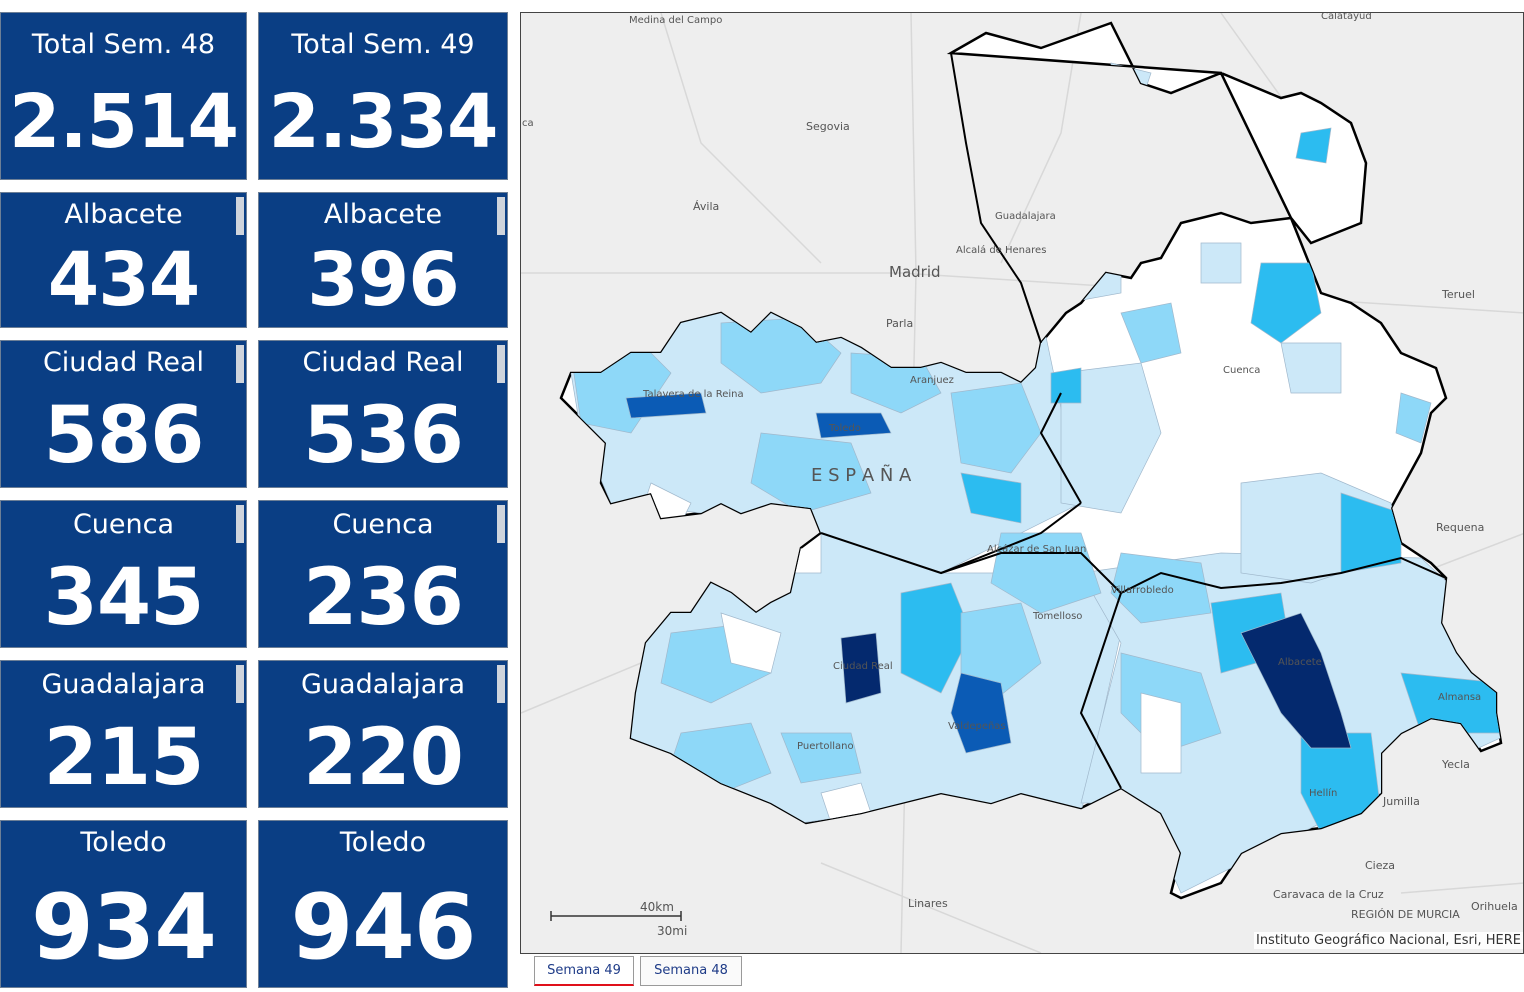 The width and height of the screenshot is (1524, 992). I want to click on label-tomelloso: Tomelloso, so click(1057, 616).